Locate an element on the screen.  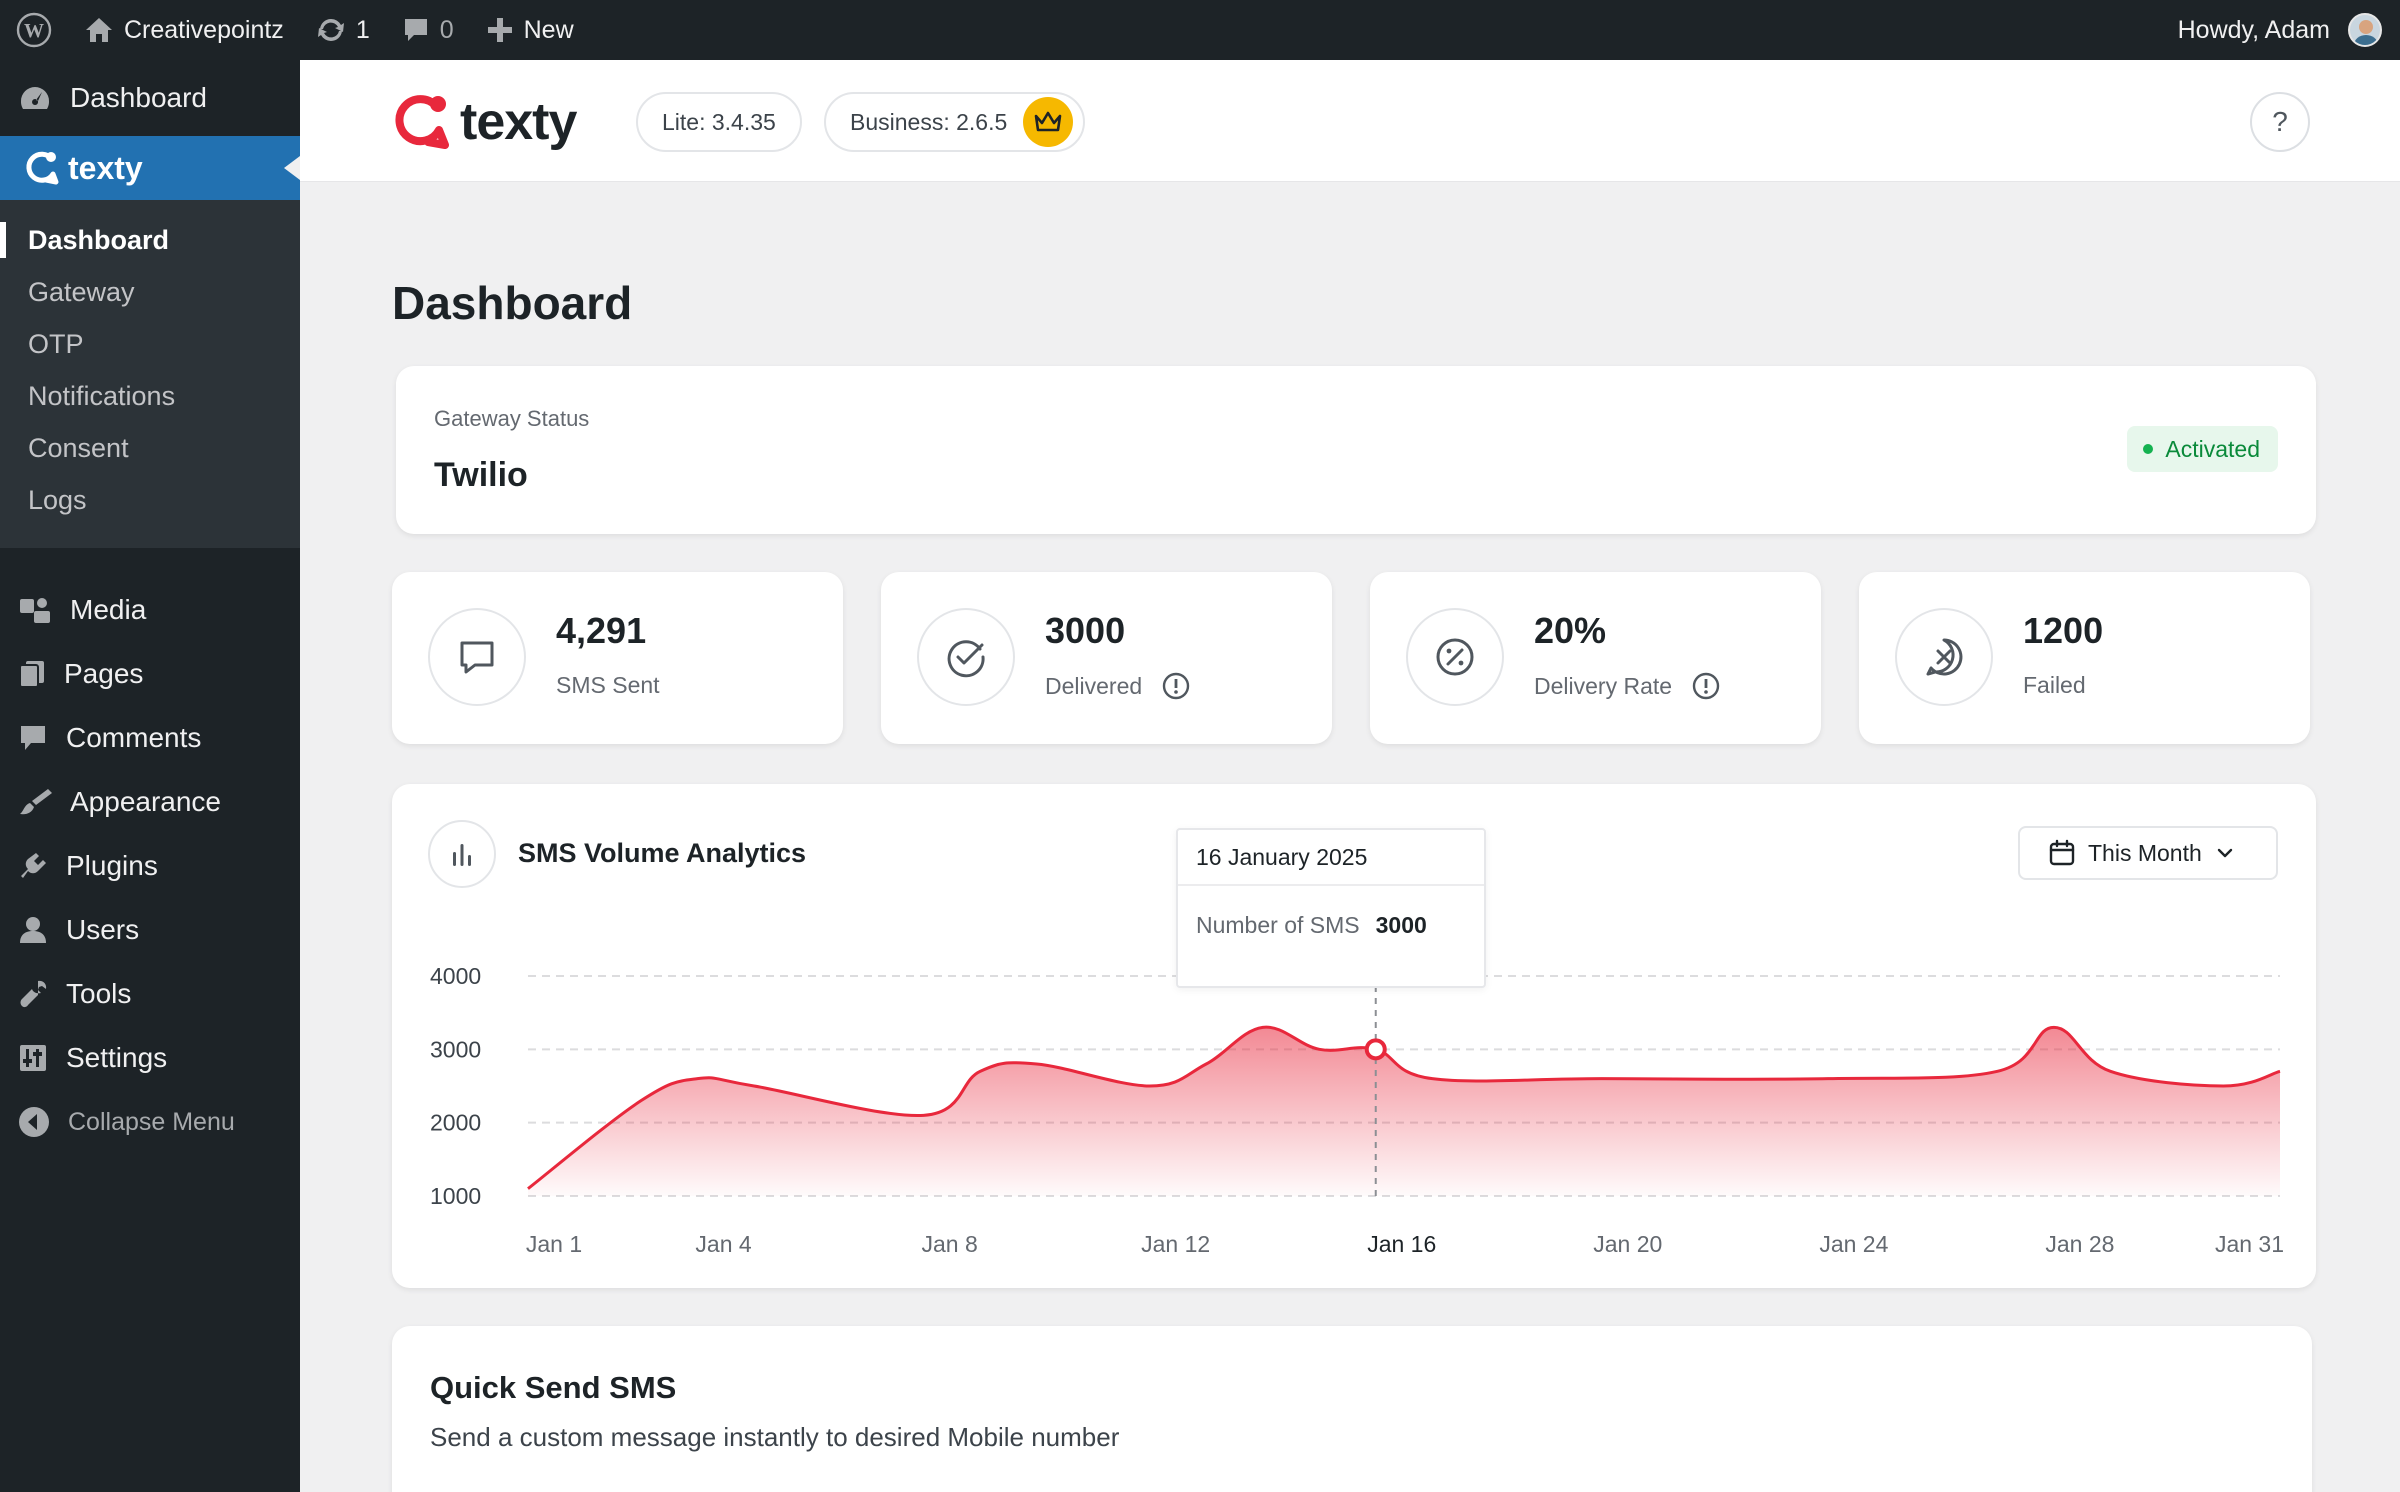
x-tick-label: Jan 31 is located at coordinates (2249, 1244).